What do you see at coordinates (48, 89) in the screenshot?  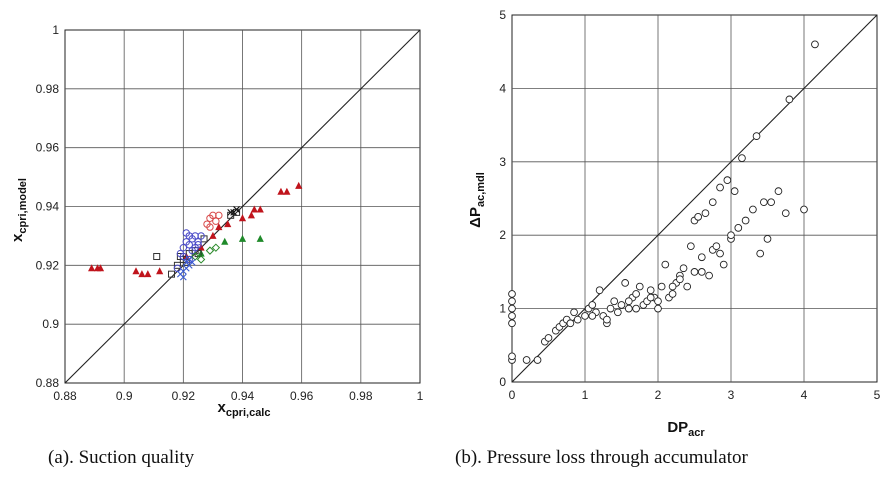 I see `y-tick-label: 0.98` at bounding box center [48, 89].